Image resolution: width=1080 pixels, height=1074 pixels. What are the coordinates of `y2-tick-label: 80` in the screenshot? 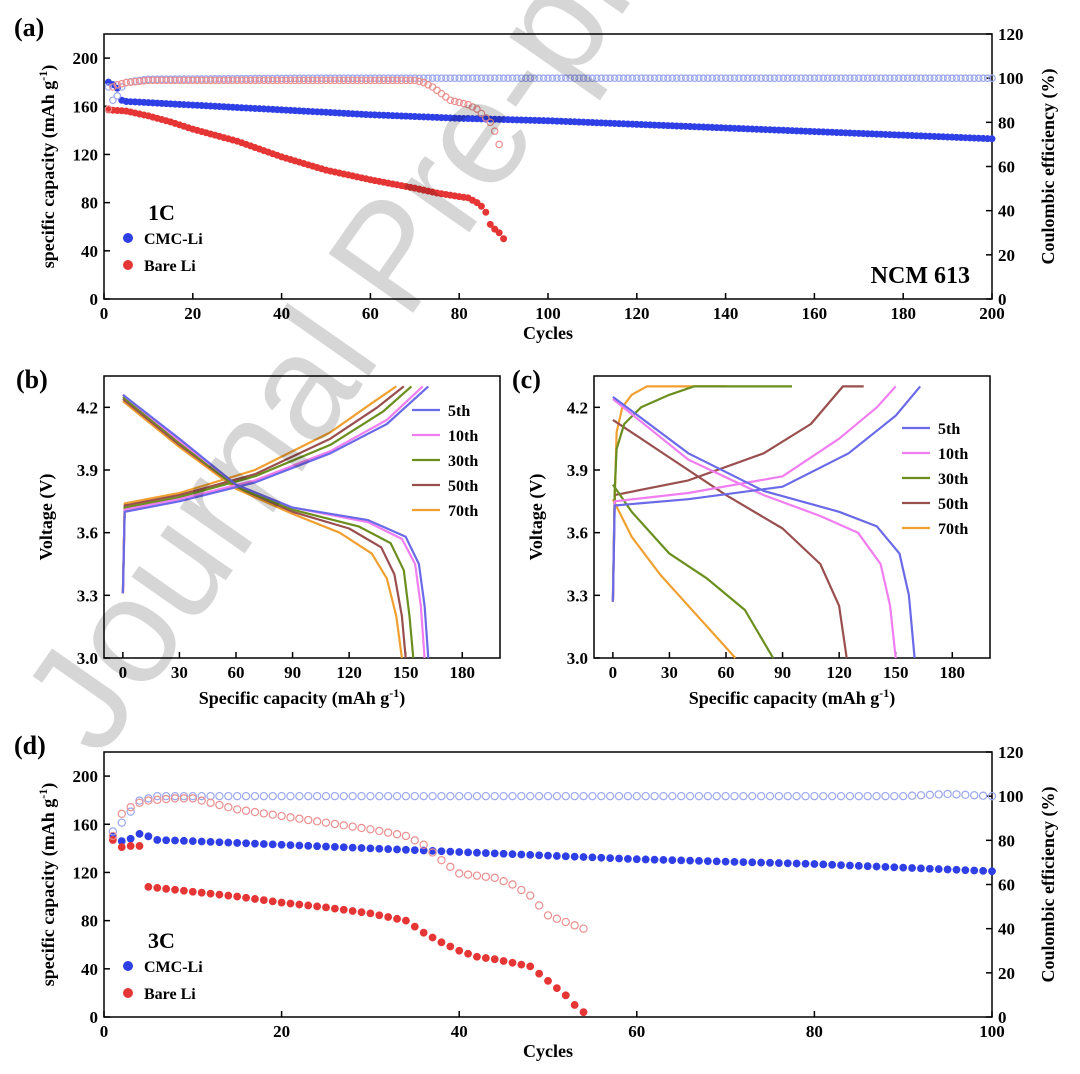 It's located at (1006, 840).